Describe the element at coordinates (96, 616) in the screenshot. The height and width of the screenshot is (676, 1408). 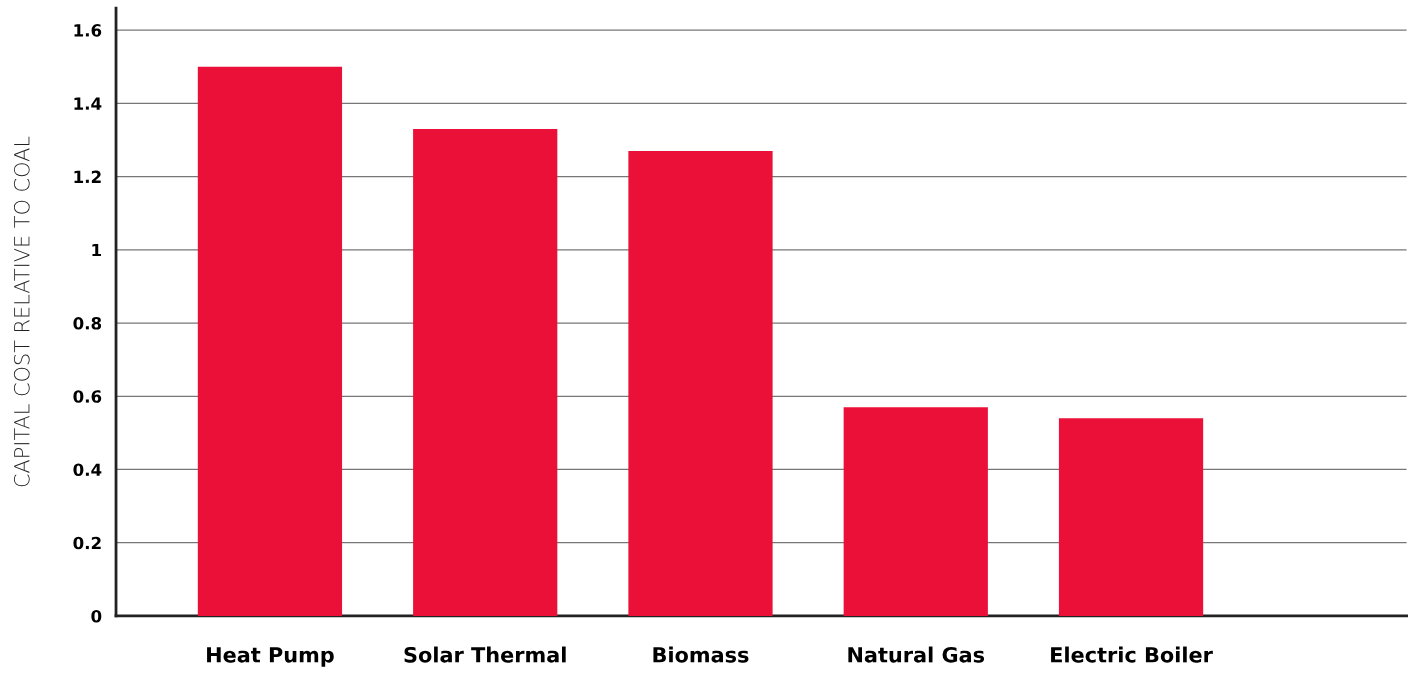
I see `y-tick-label: 0` at that location.